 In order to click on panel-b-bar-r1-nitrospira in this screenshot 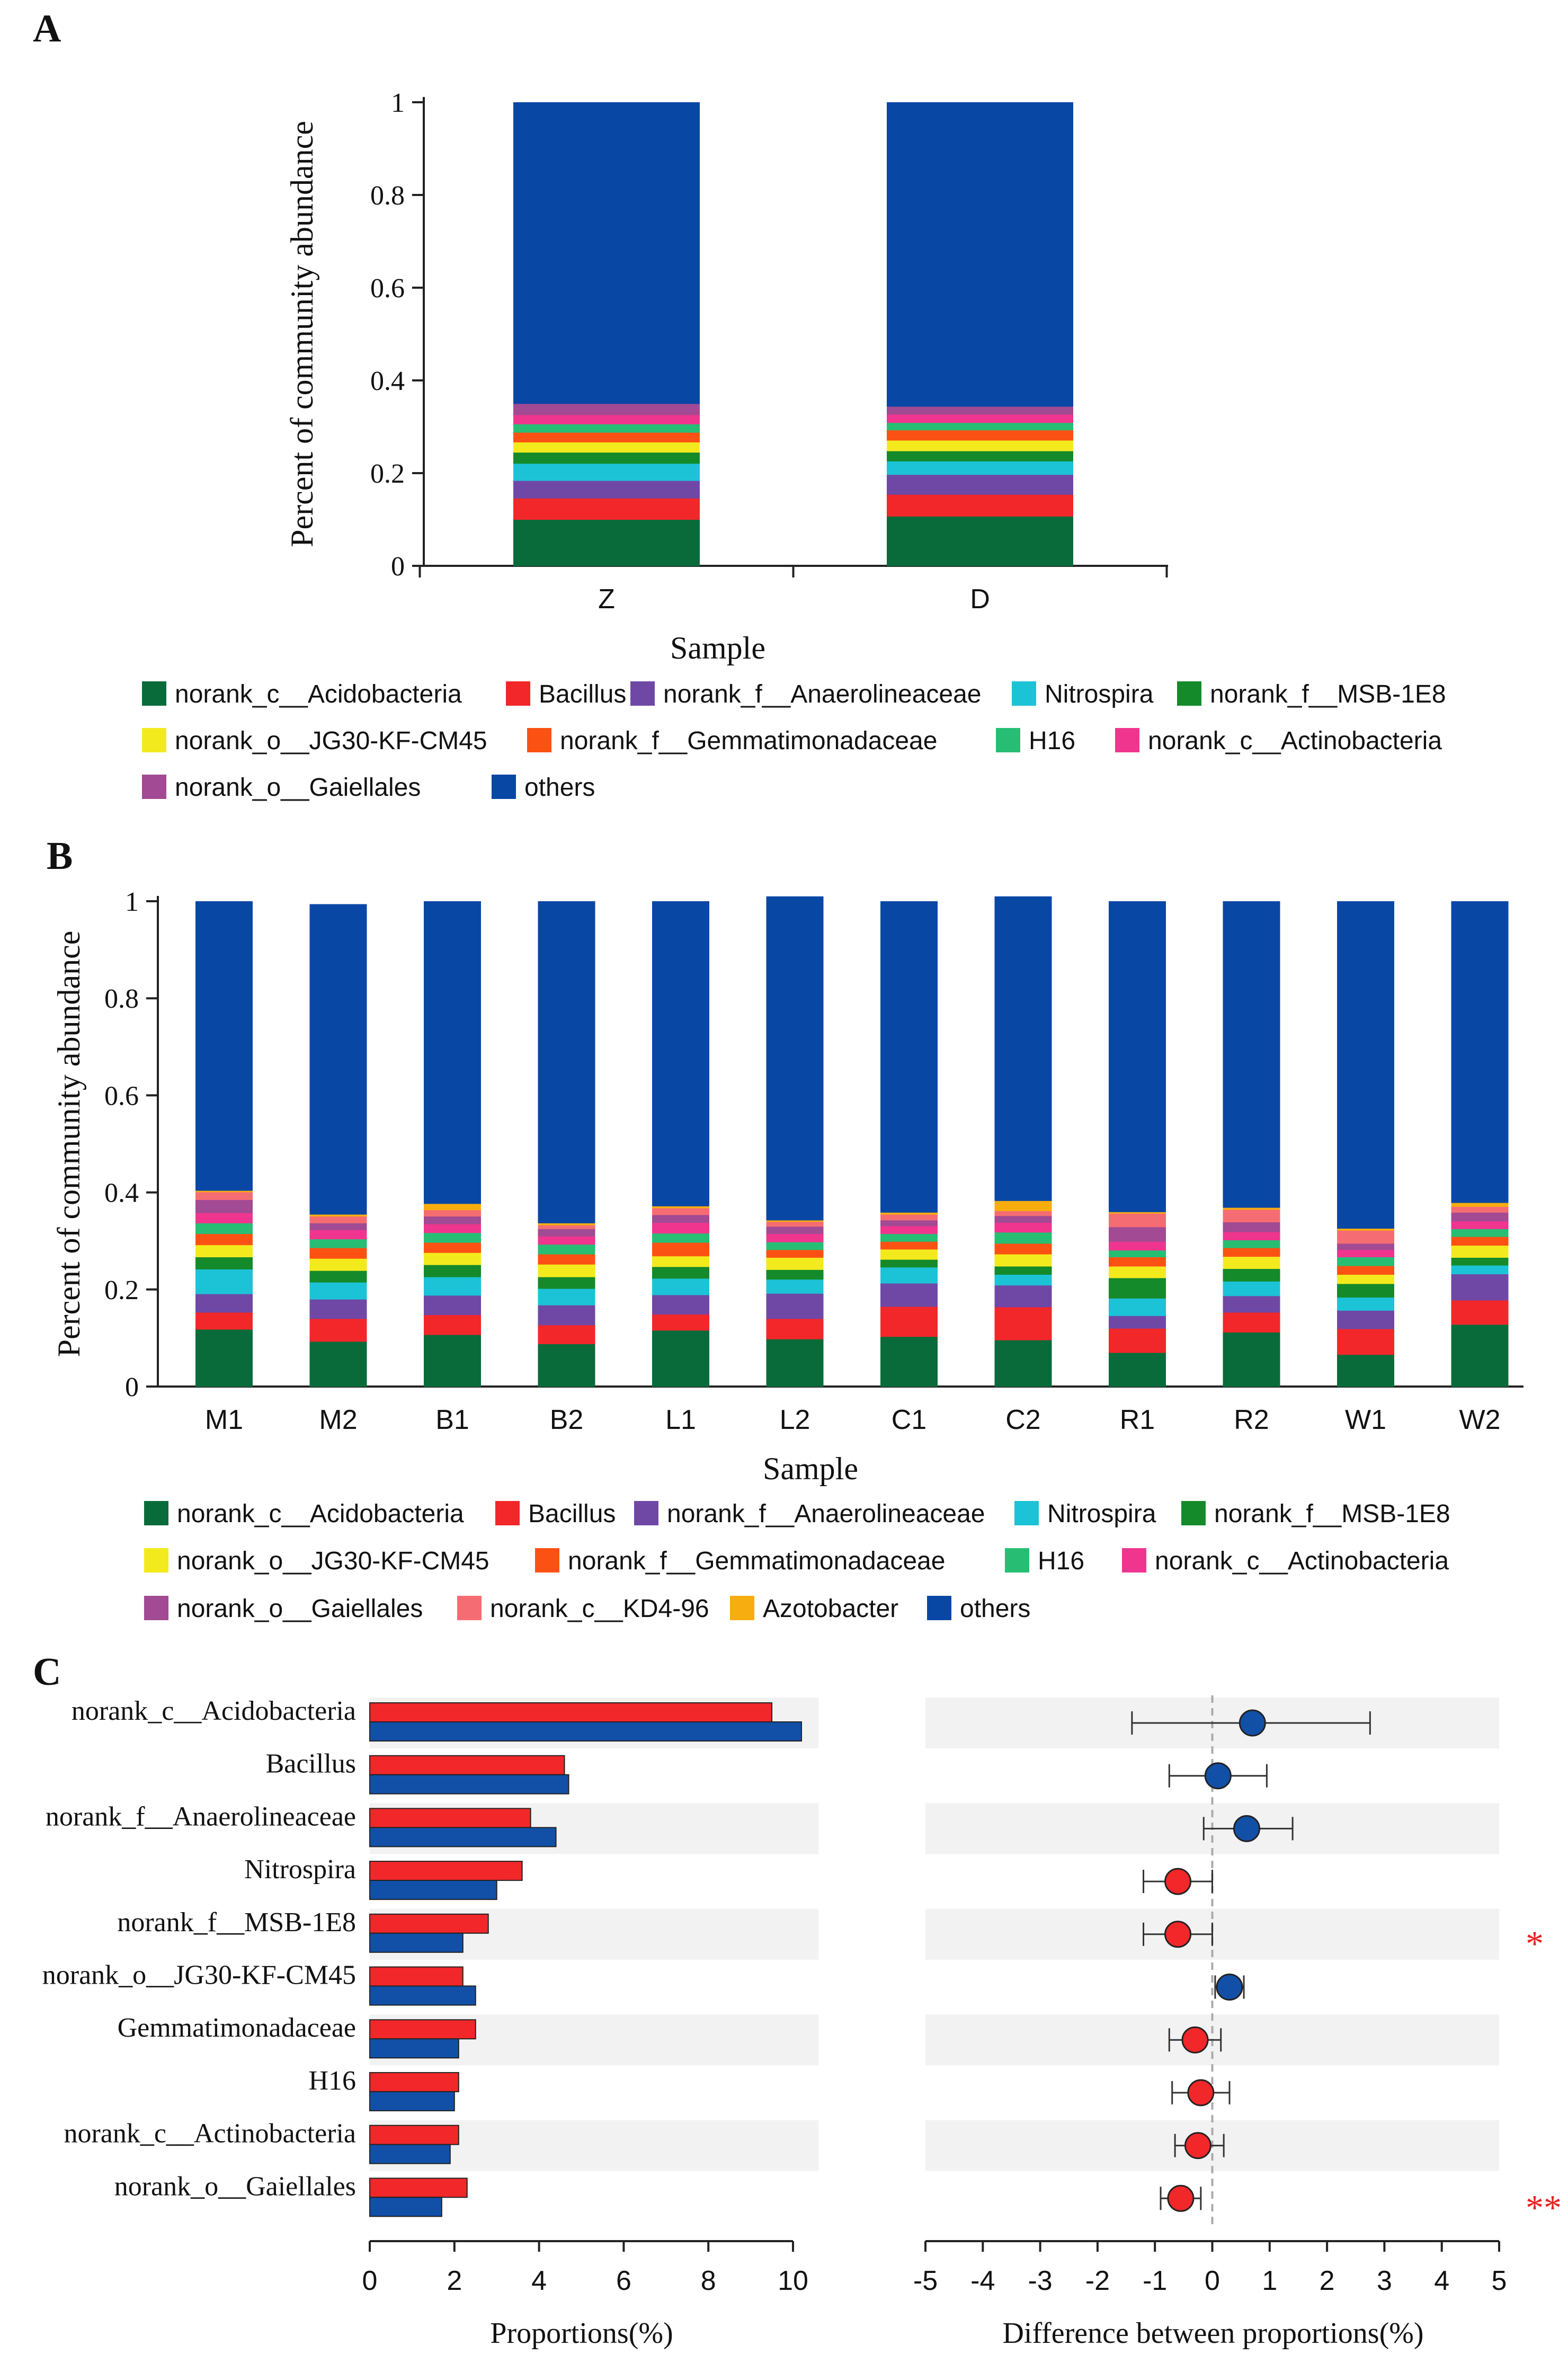, I will do `click(1137, 1307)`.